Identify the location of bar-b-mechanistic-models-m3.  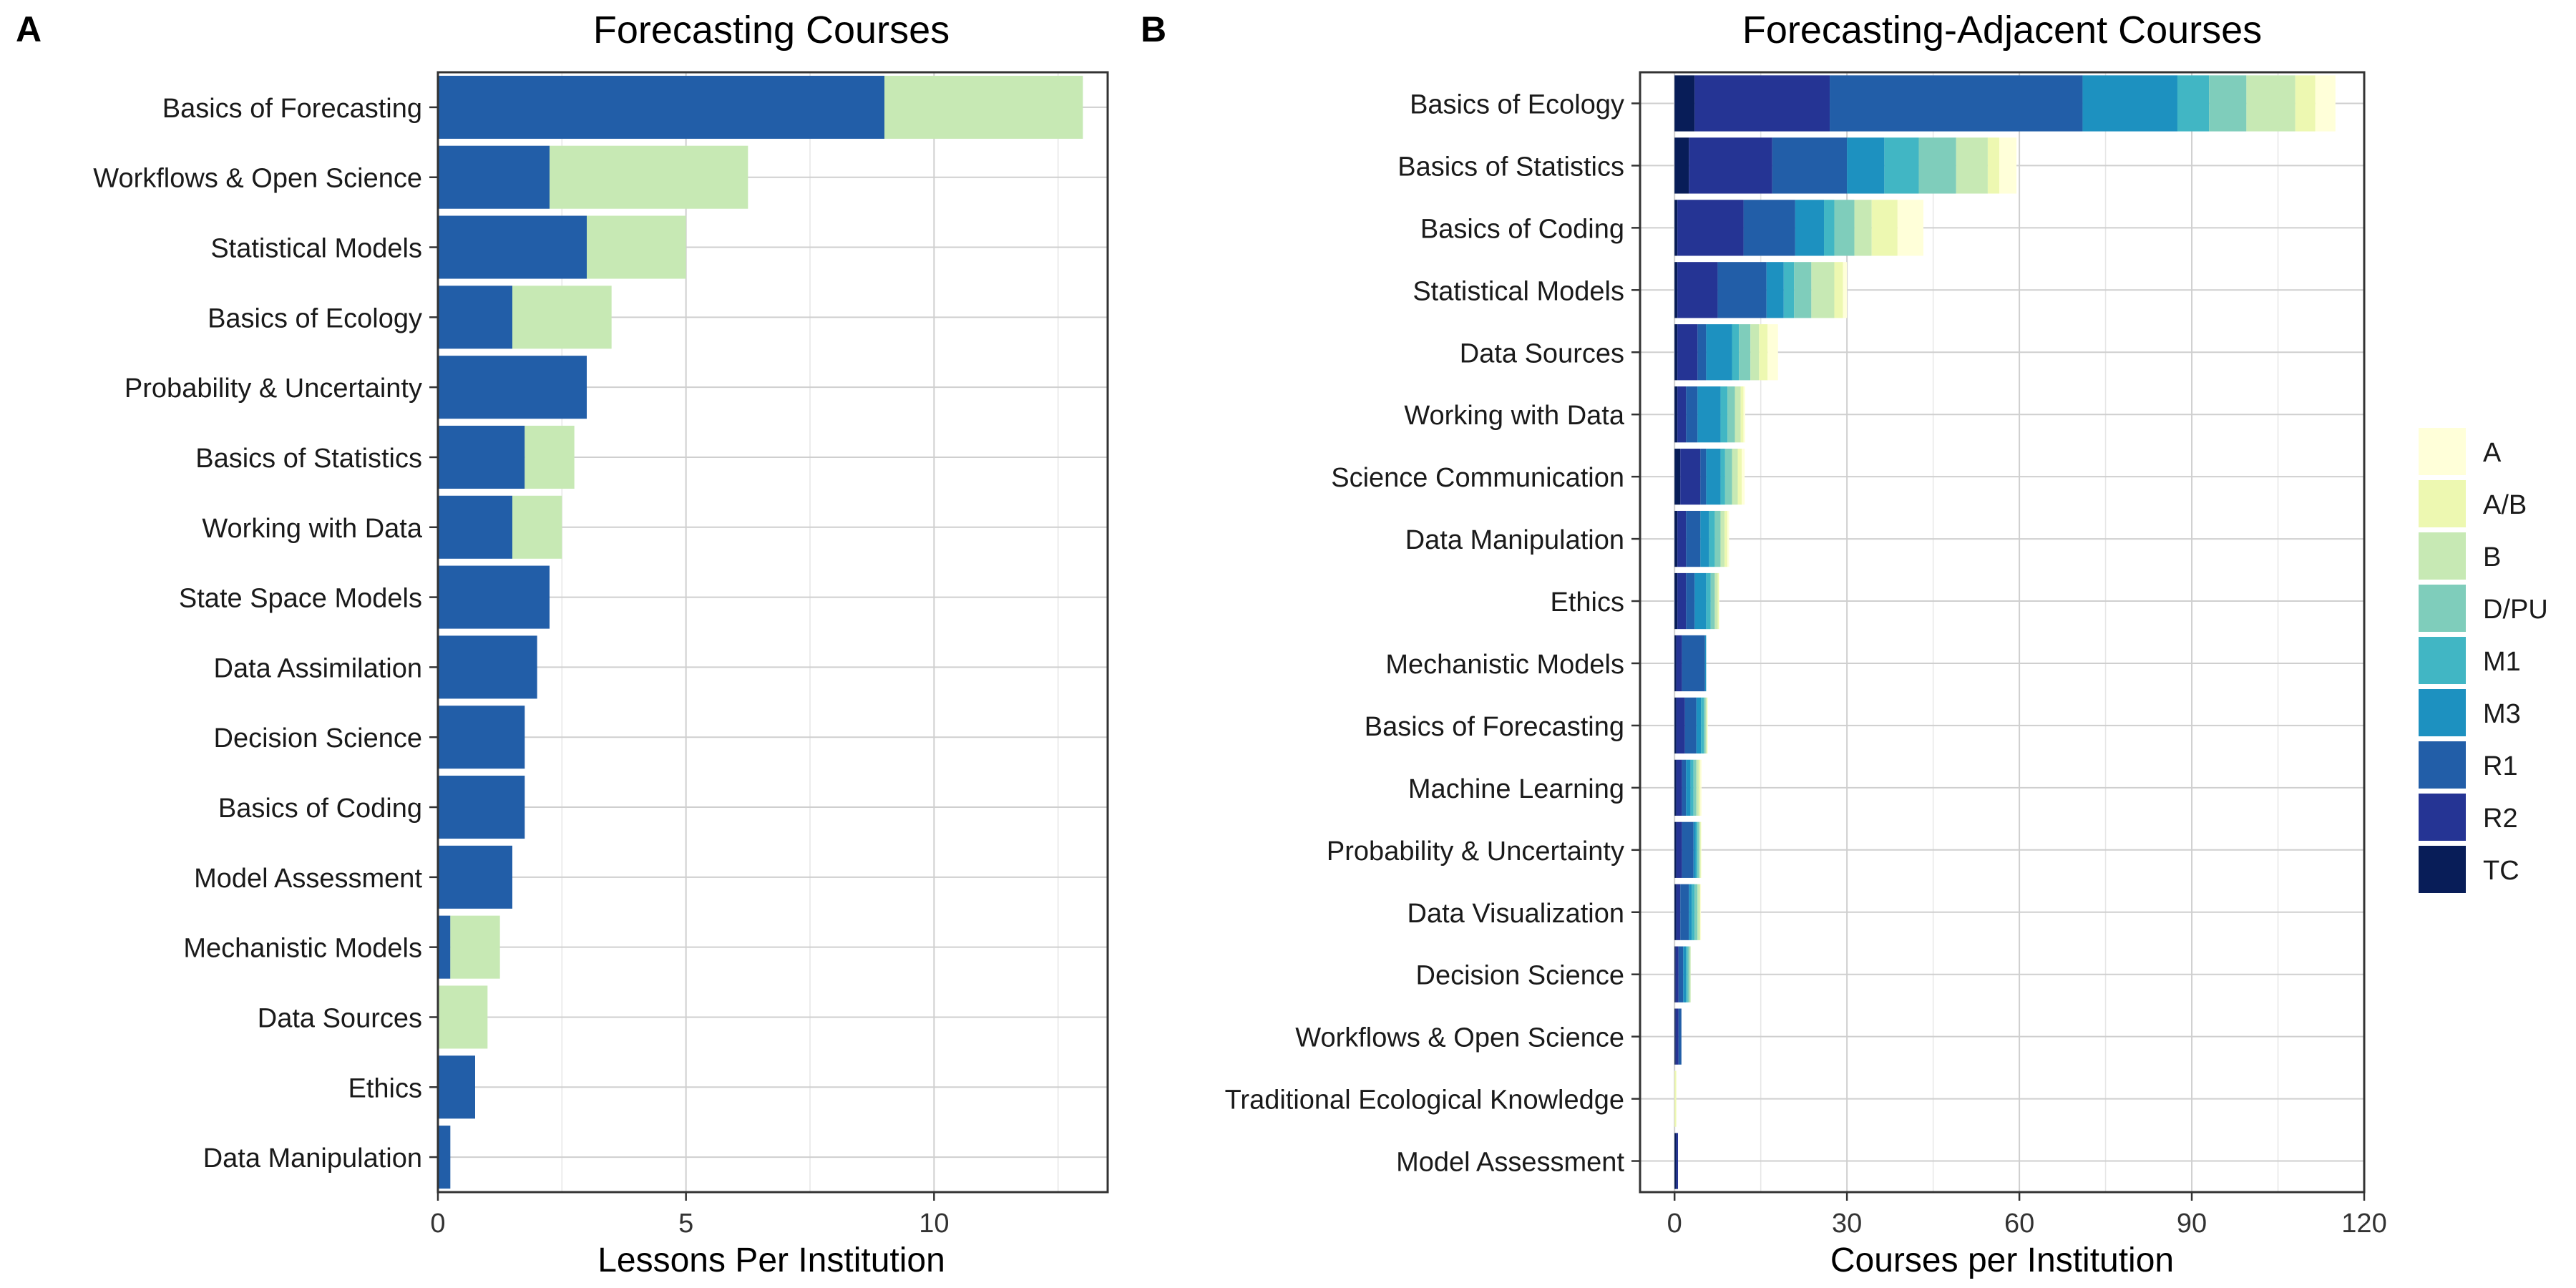
(1705, 663).